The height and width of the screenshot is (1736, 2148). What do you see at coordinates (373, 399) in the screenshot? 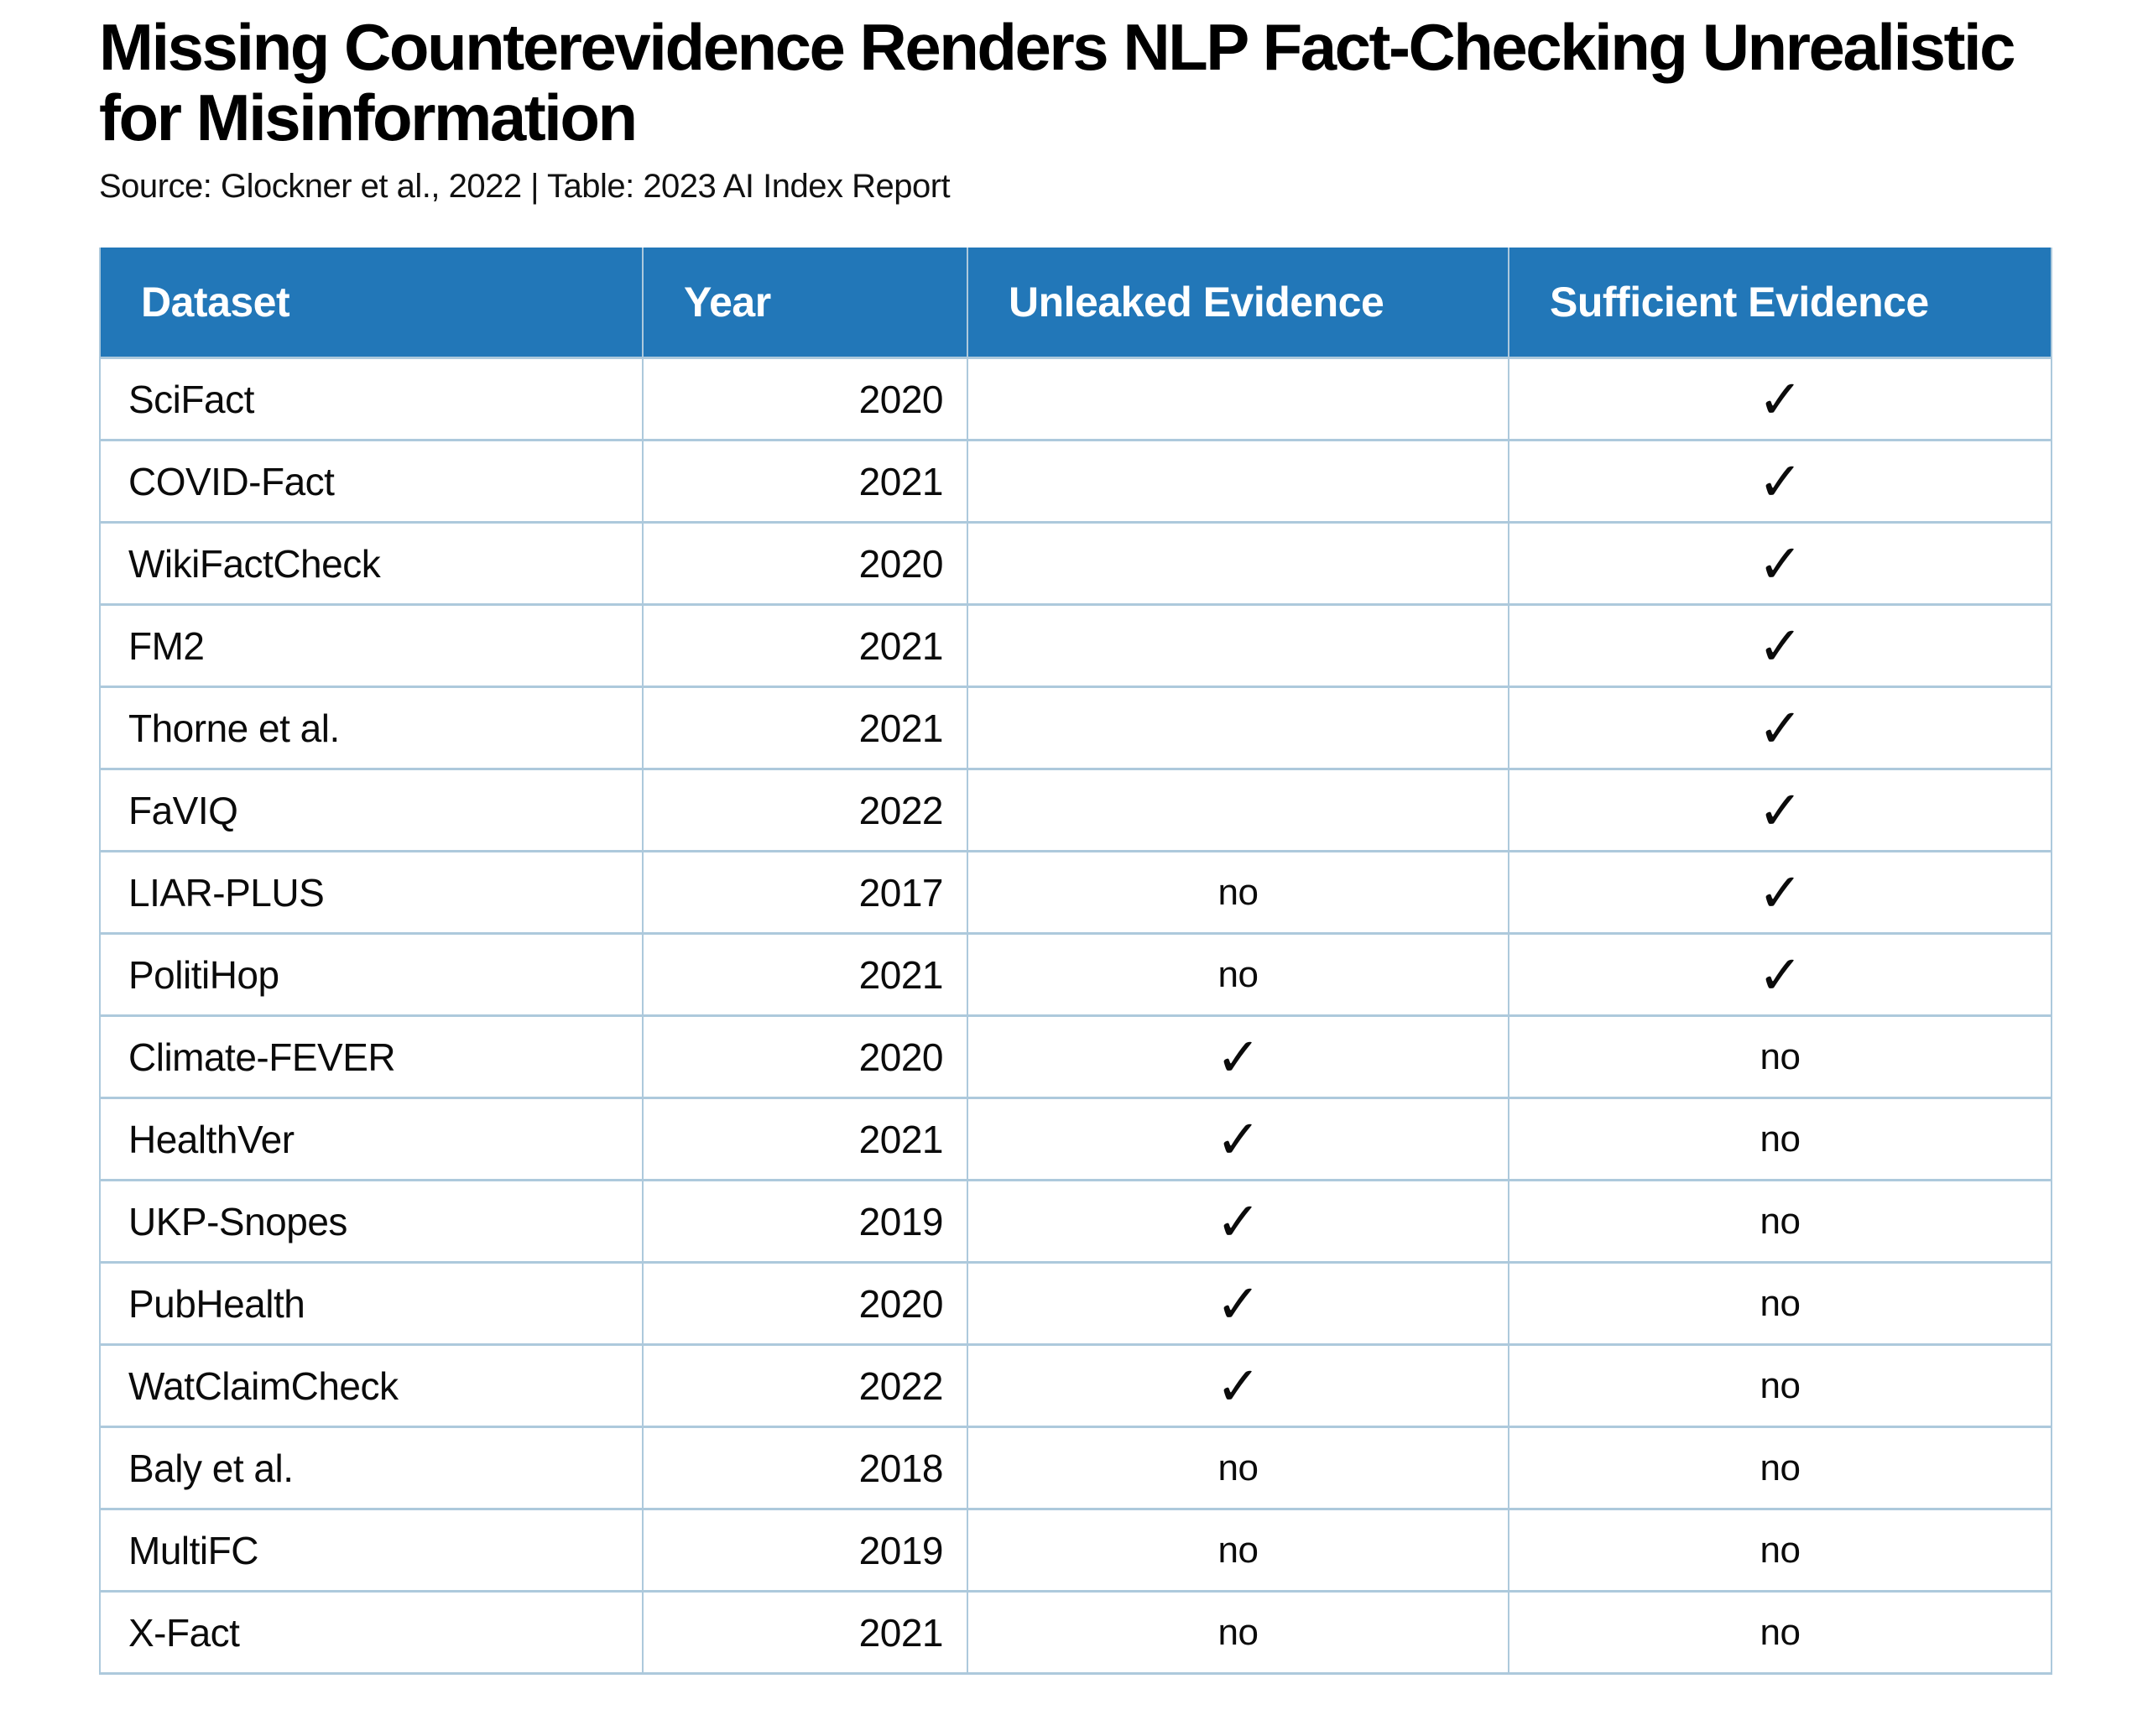
I see `cell-dataset: SciFact` at bounding box center [373, 399].